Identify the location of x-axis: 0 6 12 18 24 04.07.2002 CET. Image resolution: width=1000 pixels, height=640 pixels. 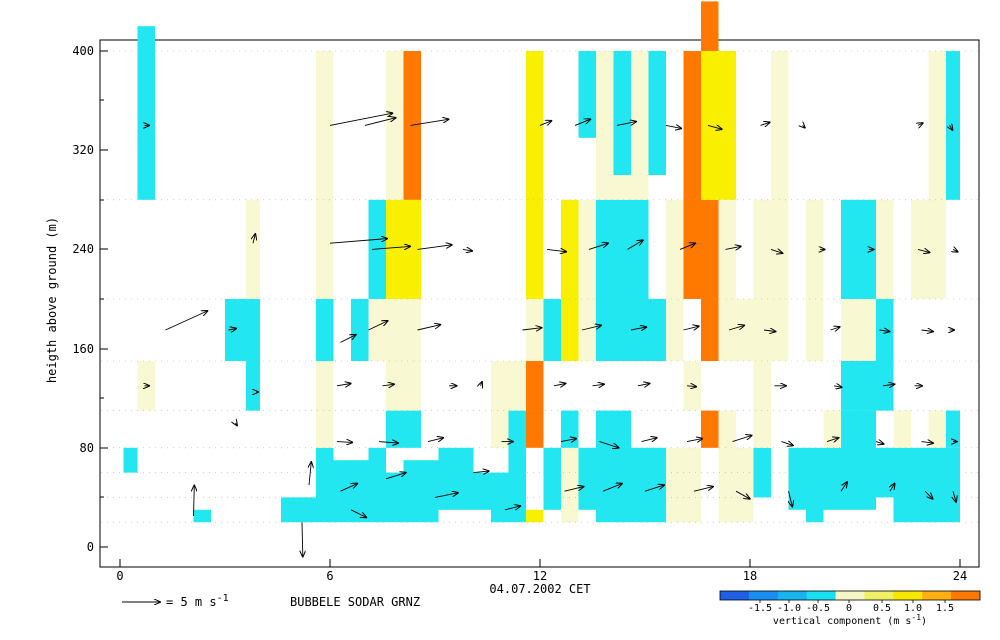
(541, 577).